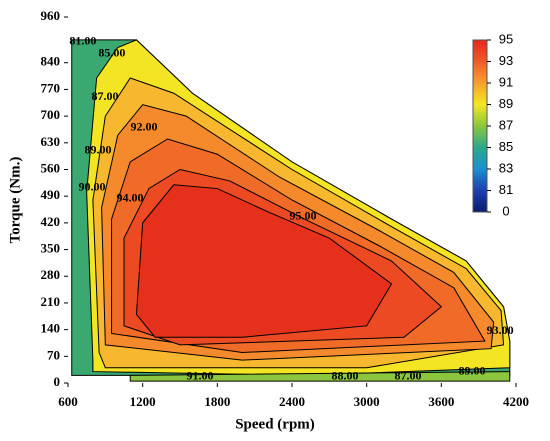 The width and height of the screenshot is (550, 441). Describe the element at coordinates (51, 248) in the screenshot. I see `y-tick-label: 350` at that location.